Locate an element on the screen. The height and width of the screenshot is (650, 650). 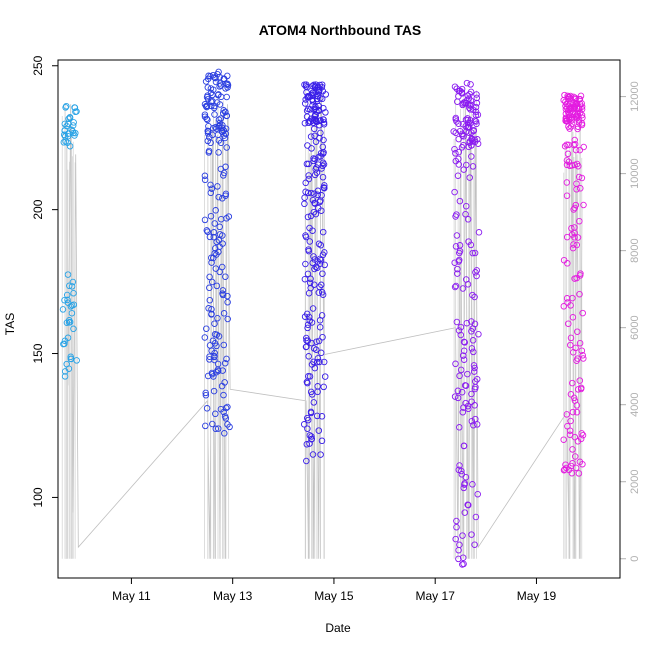
y-tick-label: 100 is located at coordinates (38, 497).